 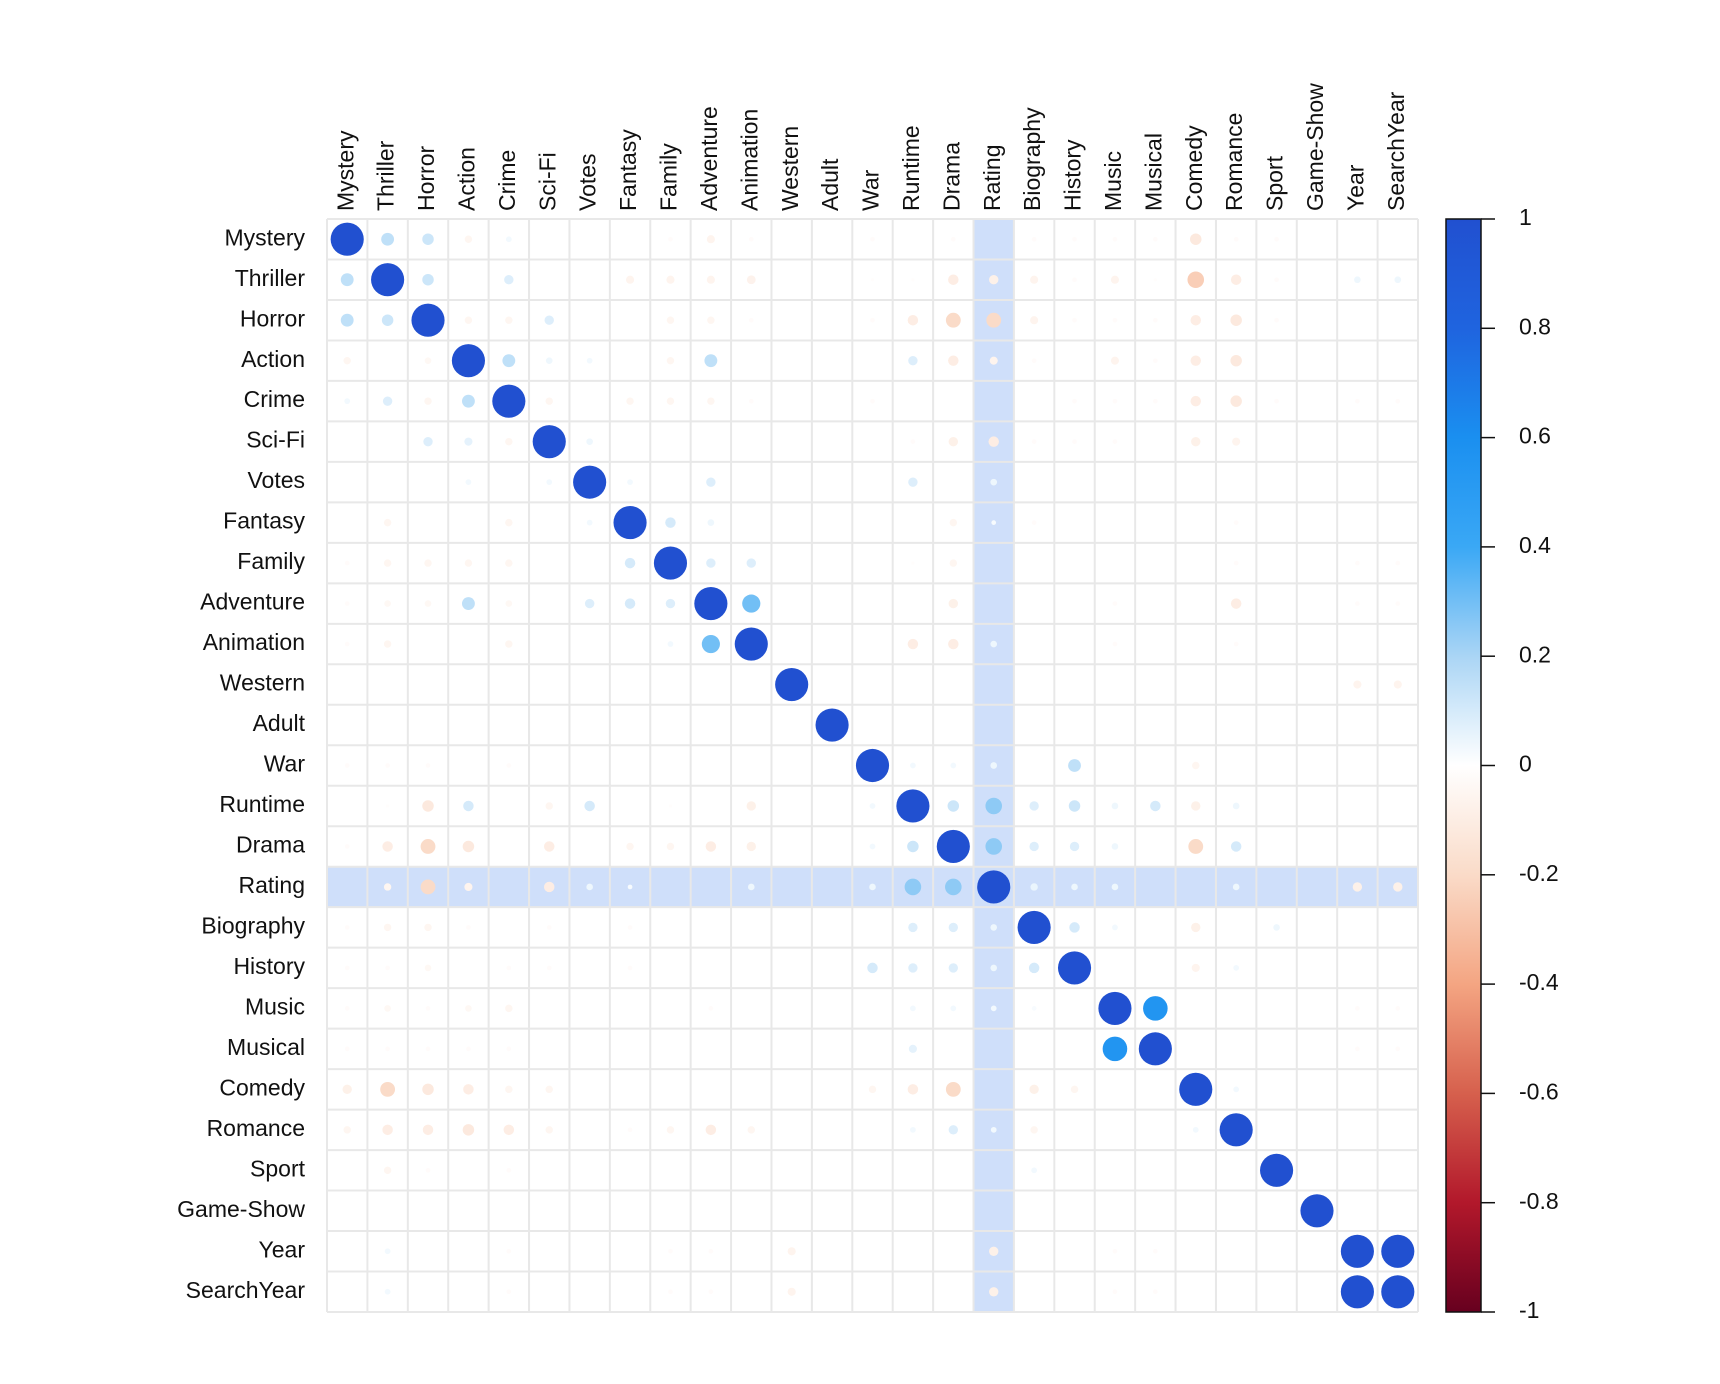 I want to click on row-label: Sport, so click(x=278, y=1168).